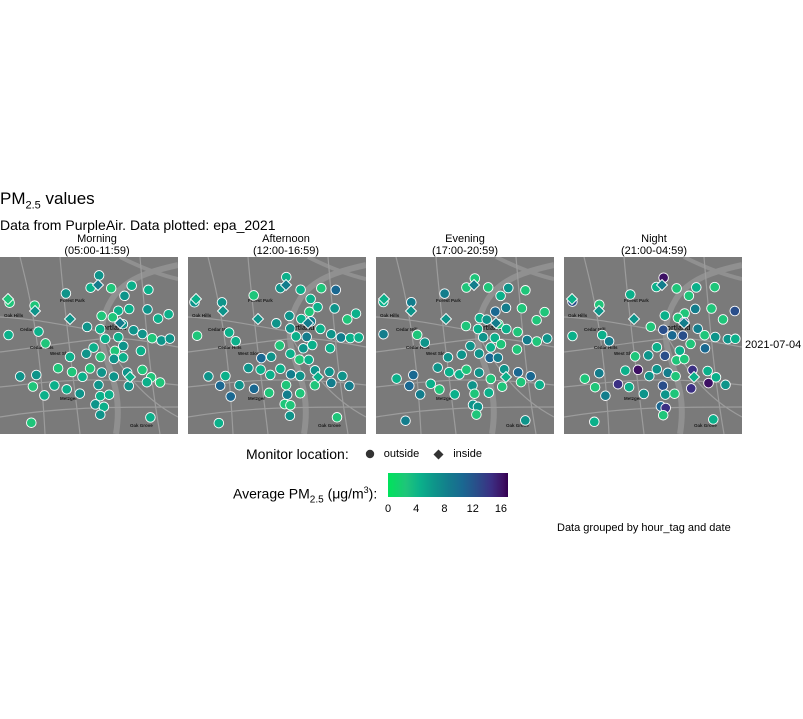 The image size is (803, 719). Describe the element at coordinates (68, 398) in the screenshot. I see `map-place-label: Metzger` at that location.